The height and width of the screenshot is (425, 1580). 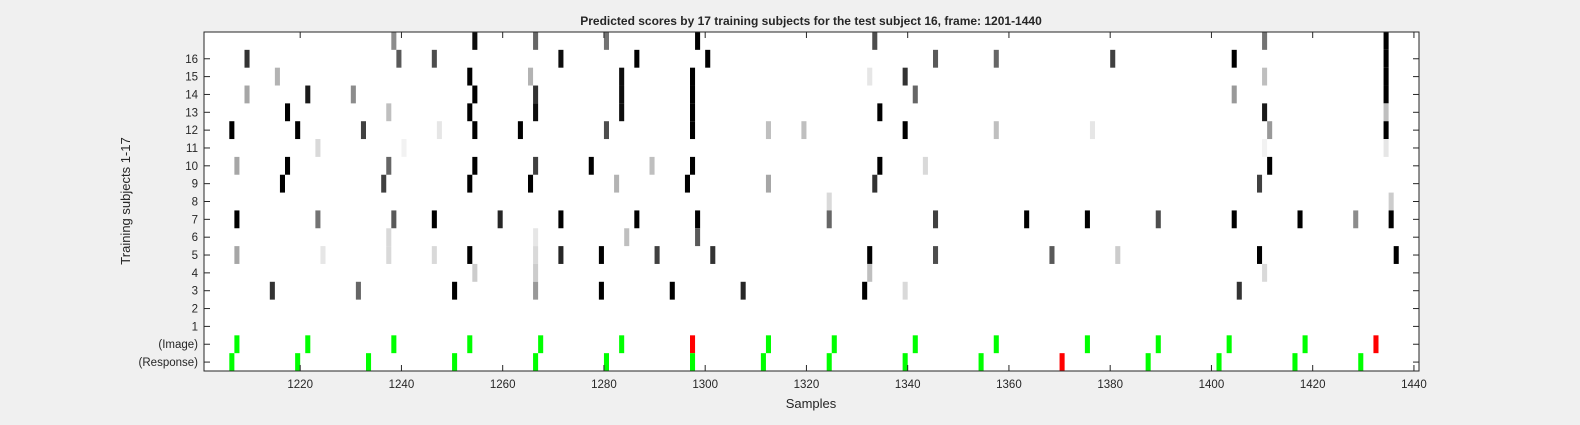 I want to click on y-tick-label: 6, so click(x=195, y=238).